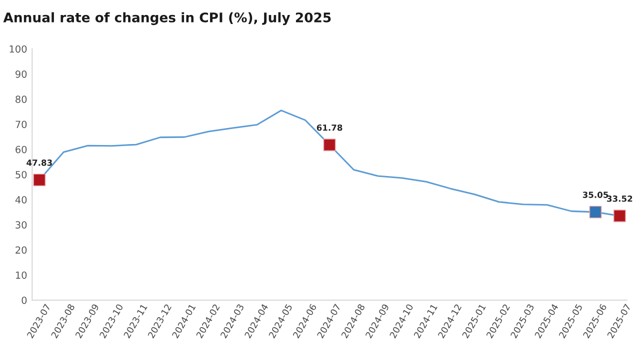  What do you see at coordinates (21, 124) in the screenshot?
I see `y-tick-label: 70` at bounding box center [21, 124].